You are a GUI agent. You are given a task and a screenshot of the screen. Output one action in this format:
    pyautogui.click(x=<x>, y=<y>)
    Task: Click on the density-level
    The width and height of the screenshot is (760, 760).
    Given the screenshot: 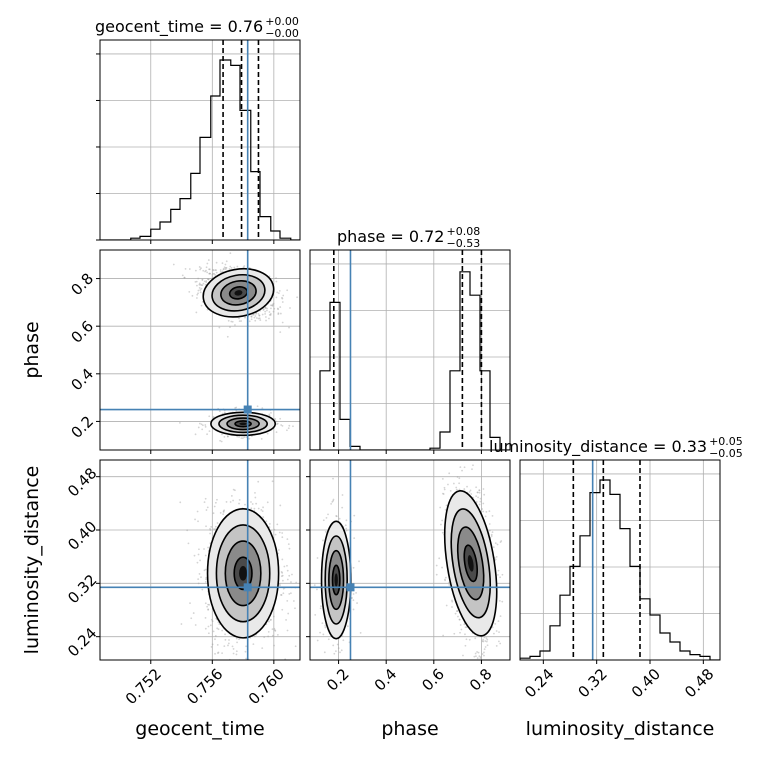 What is the action you would take?
    pyautogui.click(x=238, y=293)
    